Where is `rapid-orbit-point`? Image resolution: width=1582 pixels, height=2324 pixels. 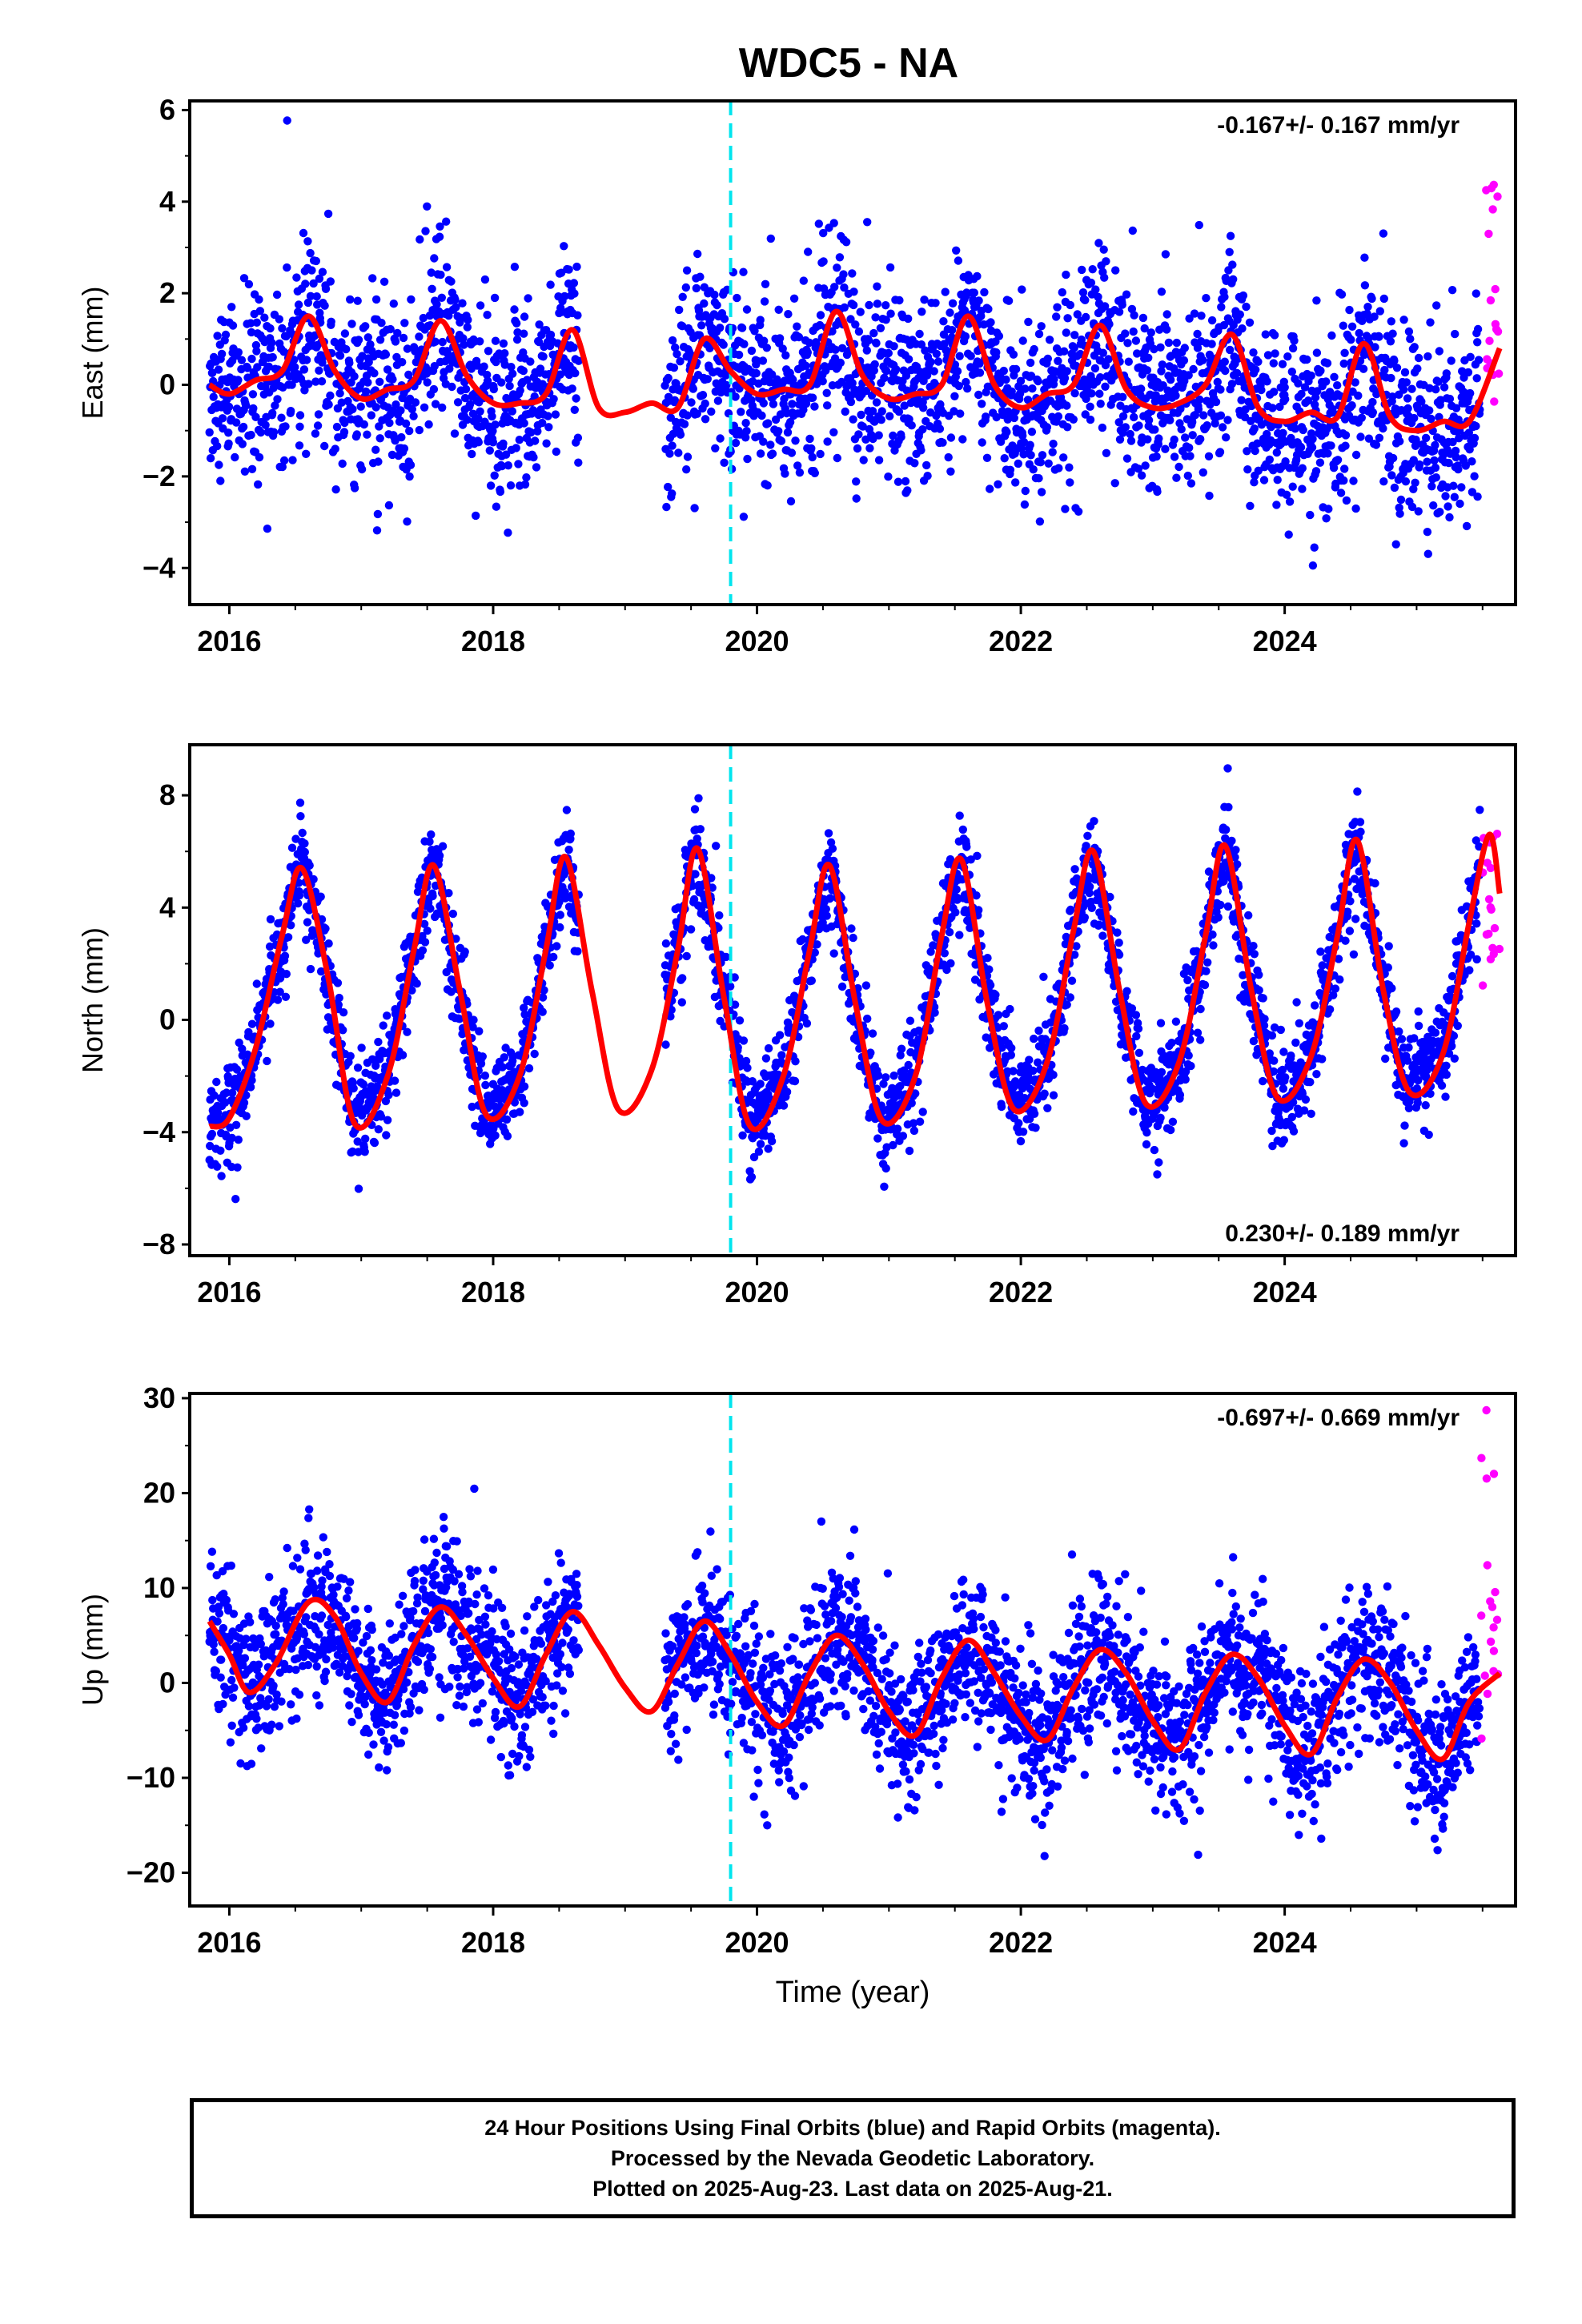 rapid-orbit-point is located at coordinates (1489, 234).